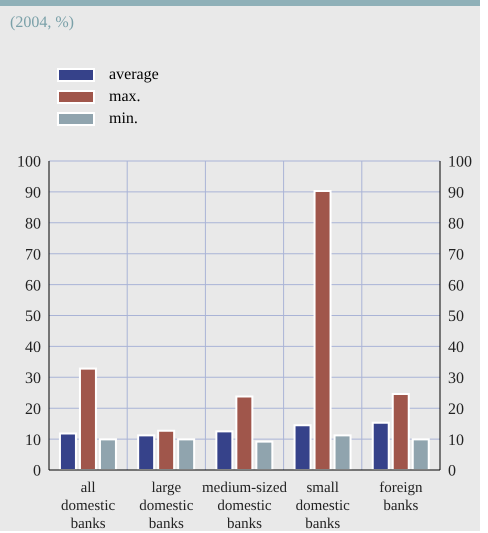  What do you see at coordinates (33, 317) in the screenshot?
I see `y-tick-label: 50` at bounding box center [33, 317].